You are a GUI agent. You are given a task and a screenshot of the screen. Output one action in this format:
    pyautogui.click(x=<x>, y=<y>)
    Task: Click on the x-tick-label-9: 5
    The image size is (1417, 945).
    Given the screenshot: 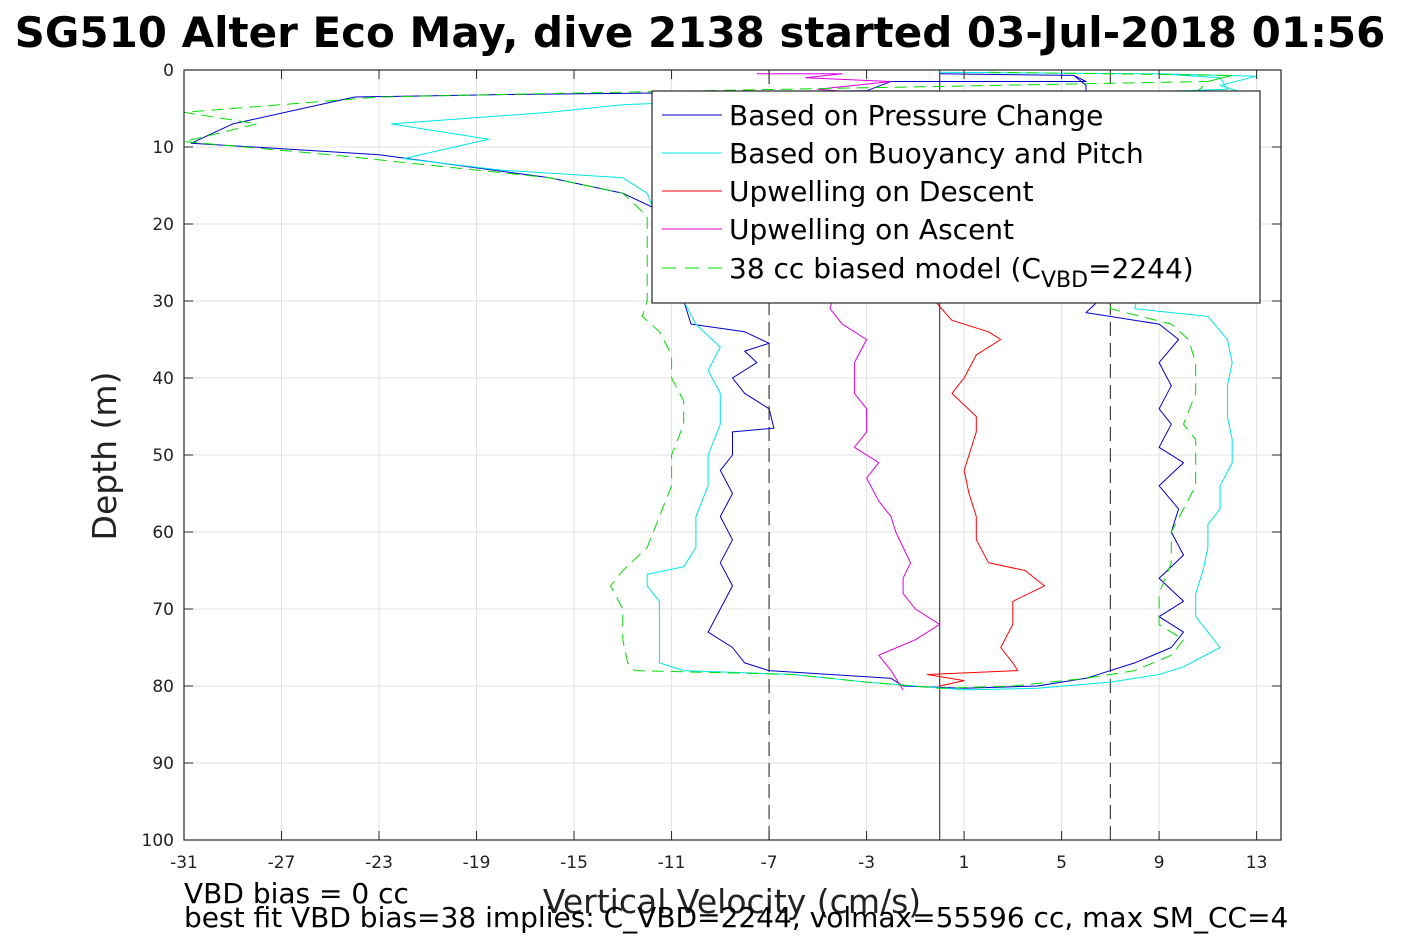 What is the action you would take?
    pyautogui.click(x=1061, y=863)
    